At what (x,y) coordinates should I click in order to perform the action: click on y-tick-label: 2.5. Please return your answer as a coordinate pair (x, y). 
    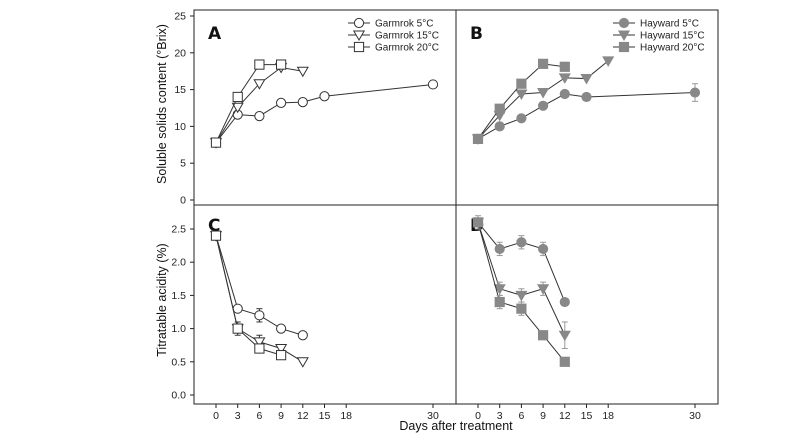
    Looking at the image, I should click on (178, 230).